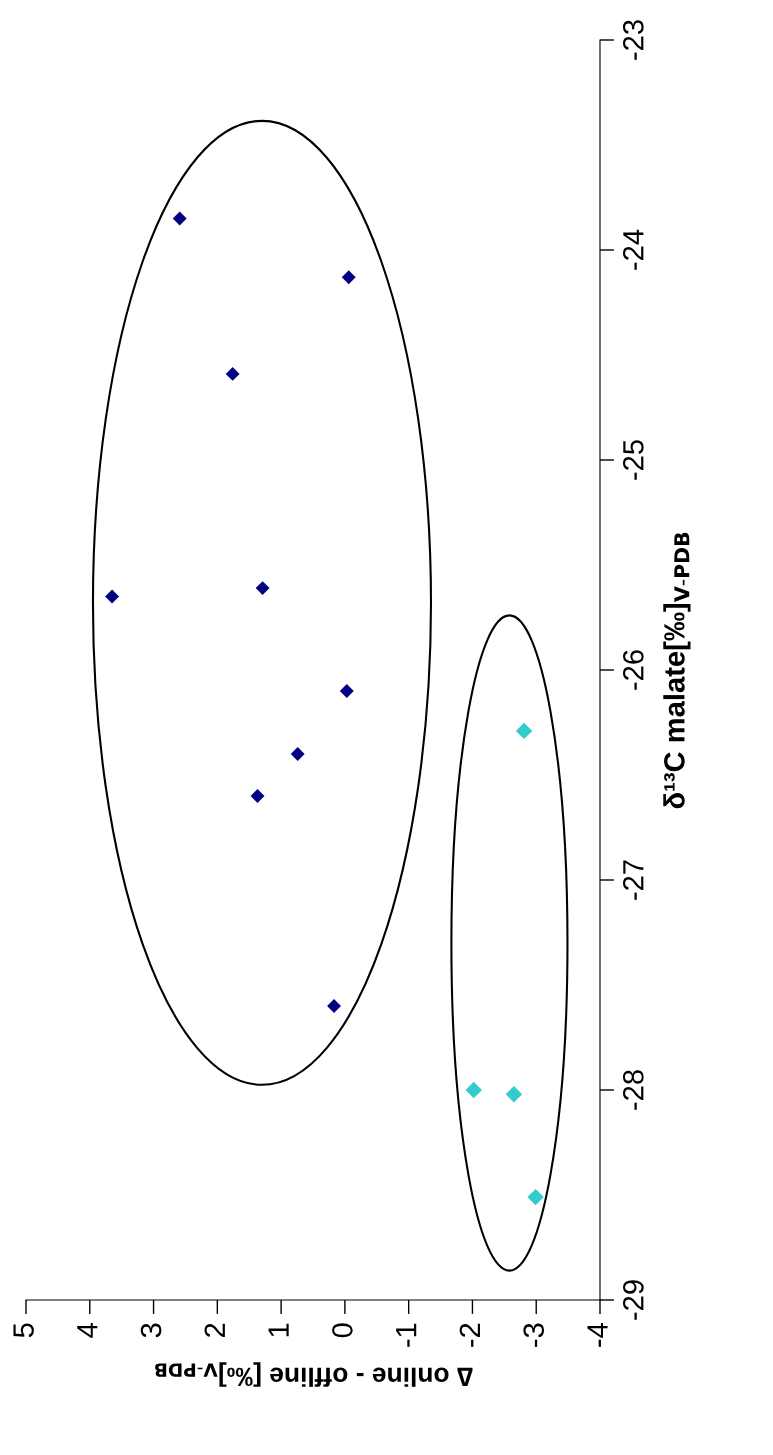 This screenshot has width=773, height=1455. I want to click on x-tick-label: -4, so click(597, 1335).